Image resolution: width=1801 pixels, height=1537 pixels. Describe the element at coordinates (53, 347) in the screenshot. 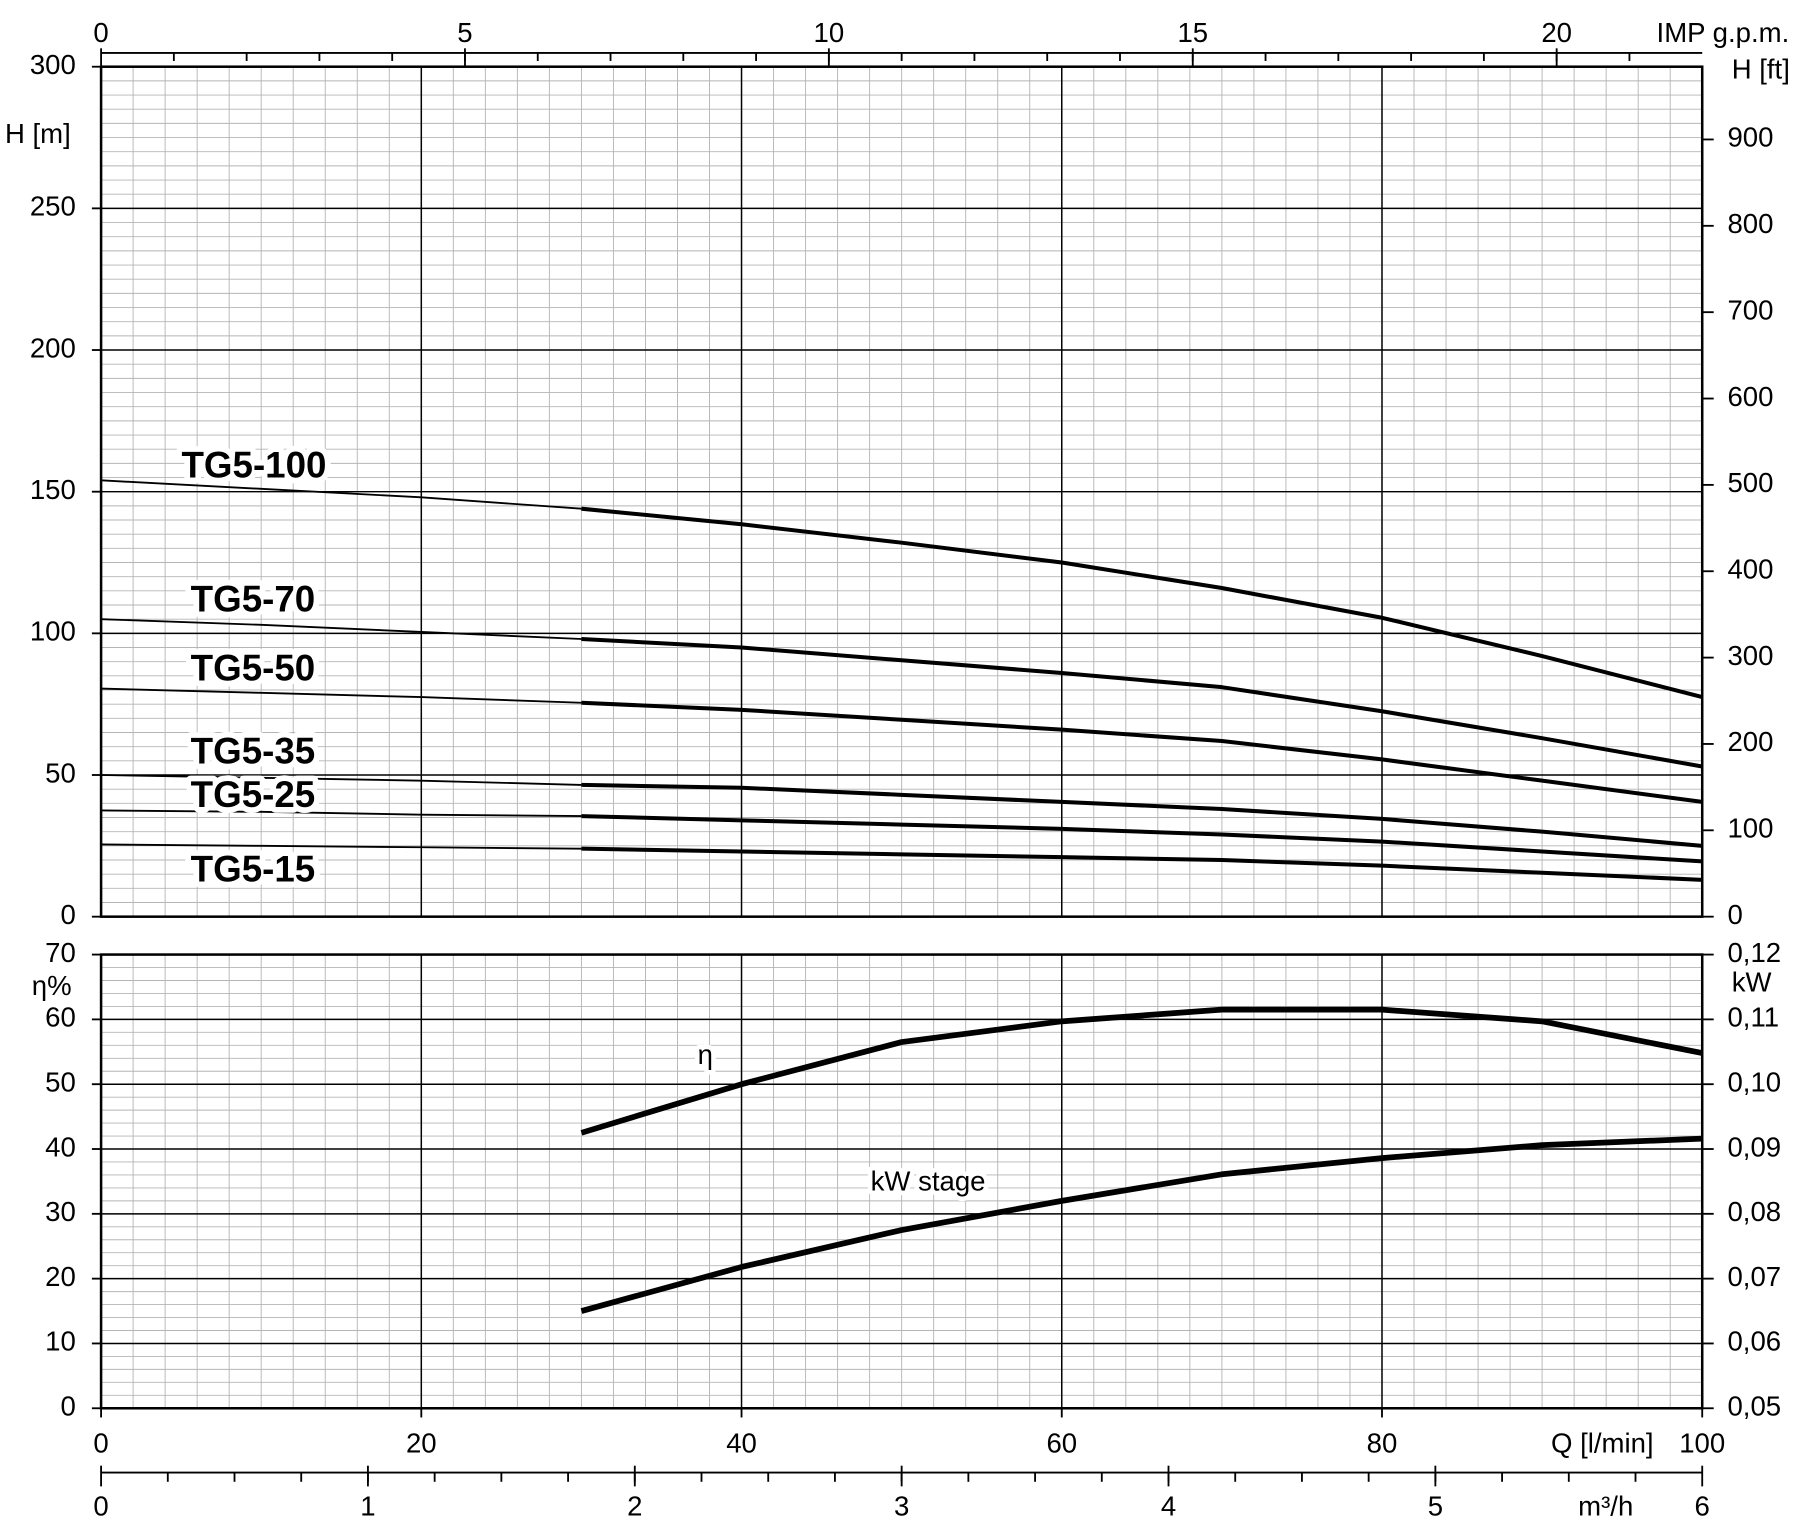

I see `y-tick-label: 200` at that location.